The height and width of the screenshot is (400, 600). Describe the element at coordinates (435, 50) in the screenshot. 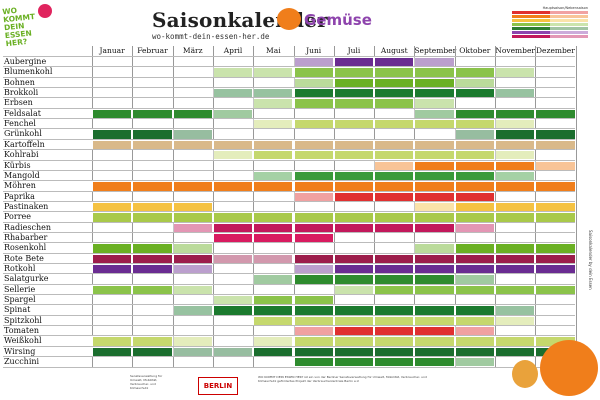

I see `month-header: September` at that location.